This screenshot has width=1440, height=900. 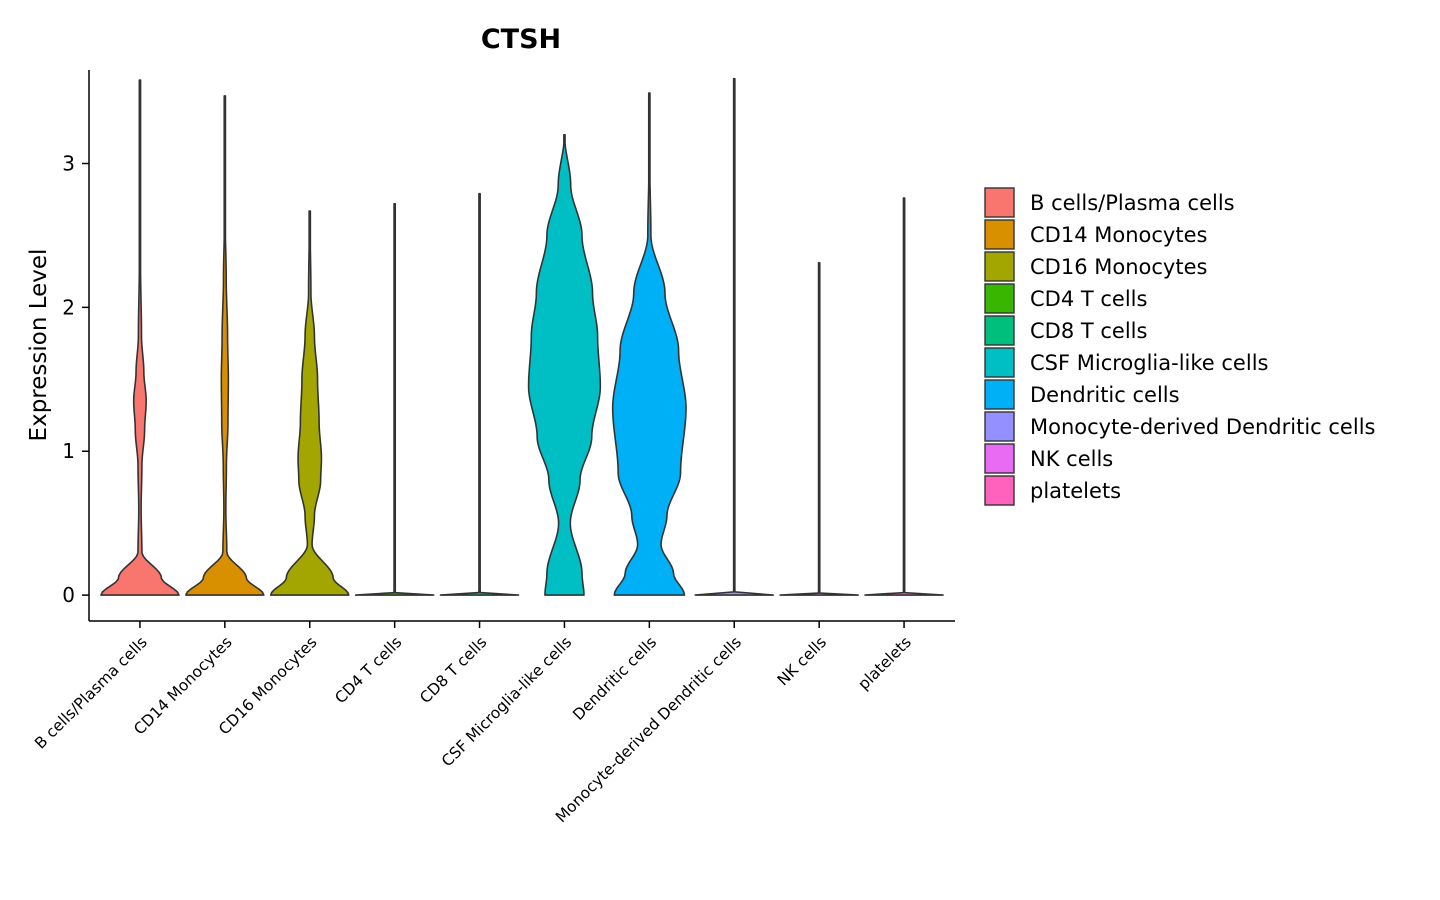 I want to click on violin-dendritic-cells, so click(x=649, y=344).